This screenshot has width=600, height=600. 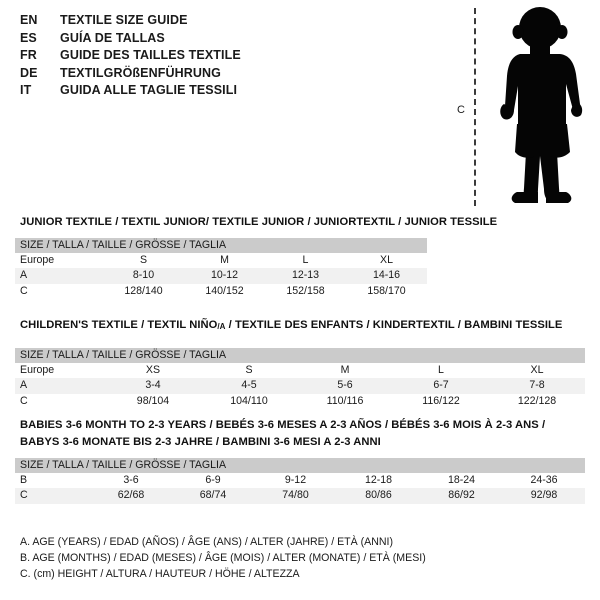 What do you see at coordinates (345, 386) in the screenshot?
I see `cell: 5-6` at bounding box center [345, 386].